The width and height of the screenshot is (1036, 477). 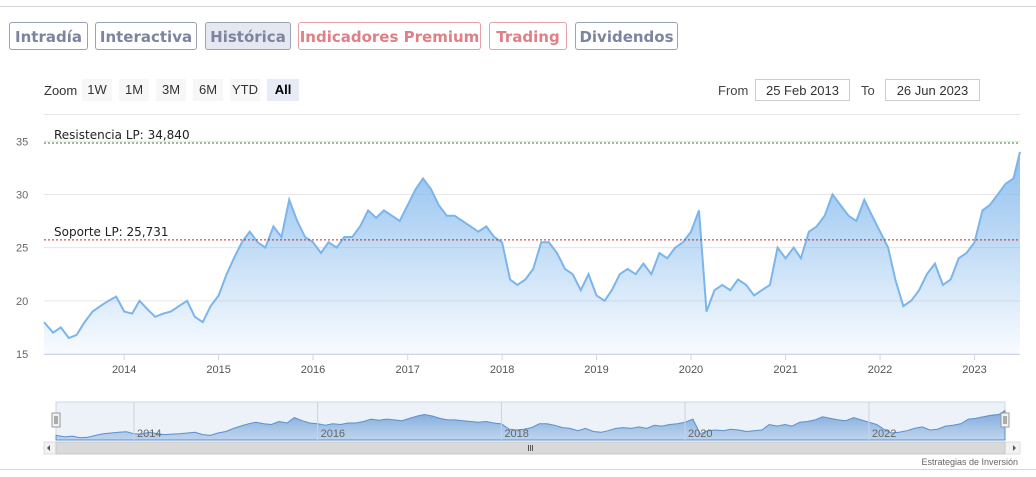 I want to click on x-tick-label: 2016, so click(x=313, y=370).